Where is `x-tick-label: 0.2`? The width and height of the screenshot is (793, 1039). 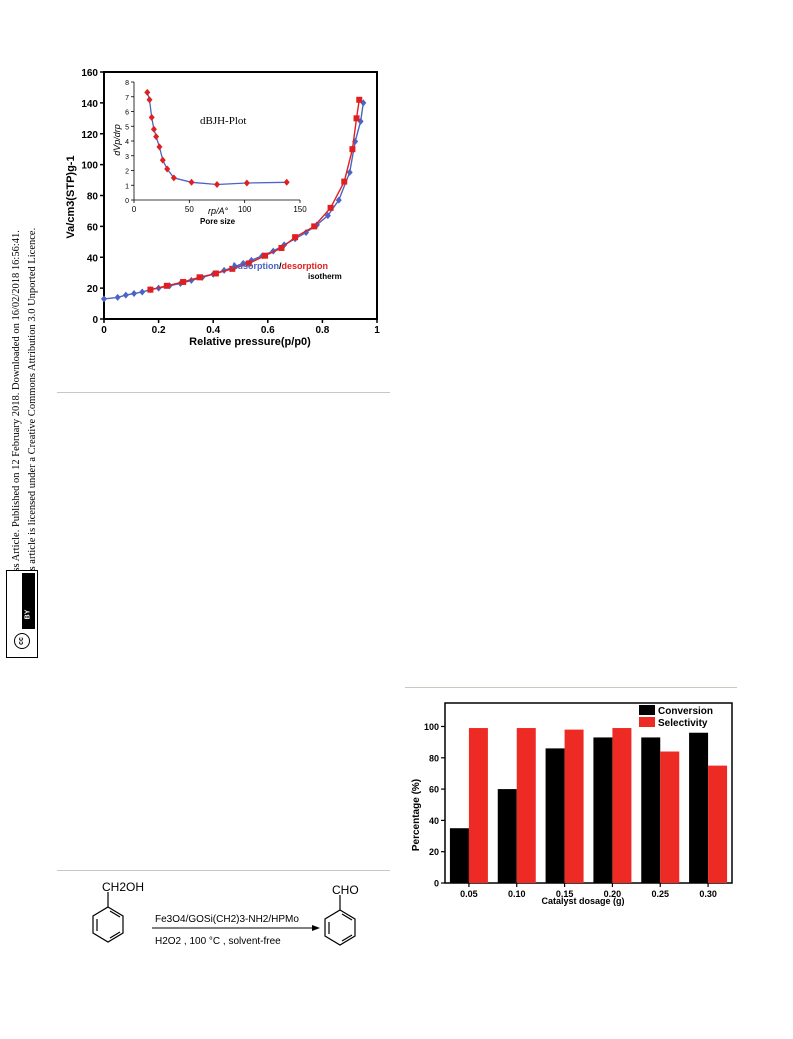 x-tick-label: 0.2 is located at coordinates (159, 330).